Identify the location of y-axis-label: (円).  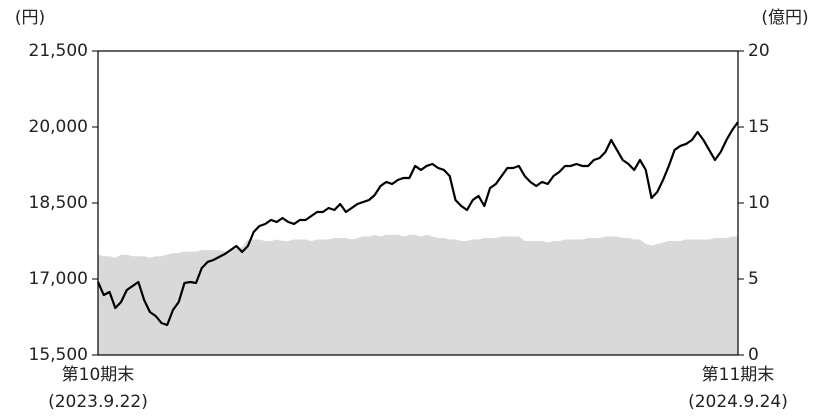
(30, 18).